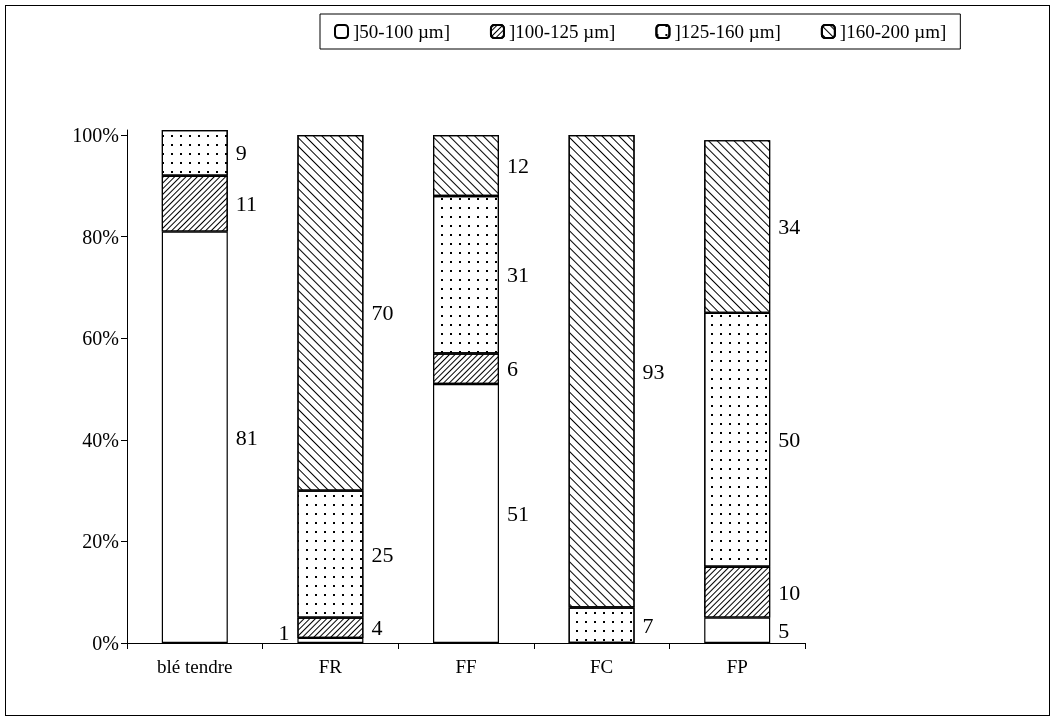  Describe the element at coordinates (284, 632) in the screenshot. I see `data-label: 1` at that location.